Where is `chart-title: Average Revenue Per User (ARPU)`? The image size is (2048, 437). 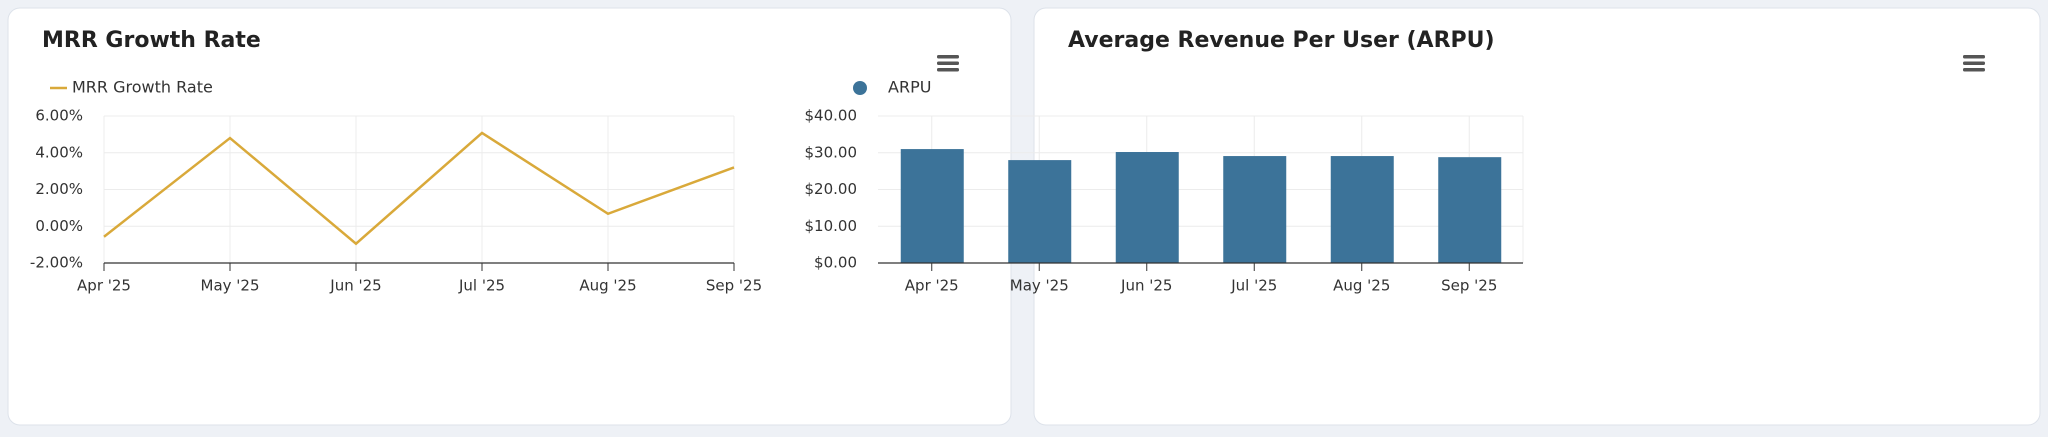
chart-title: Average Revenue Per User (ARPU) is located at coordinates (1281, 40).